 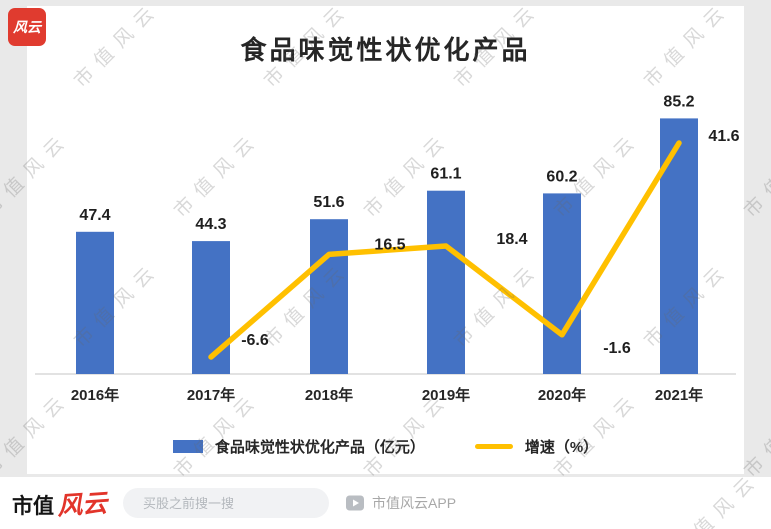 What do you see at coordinates (446, 282) in the screenshot?
I see `bar-2019年` at bounding box center [446, 282].